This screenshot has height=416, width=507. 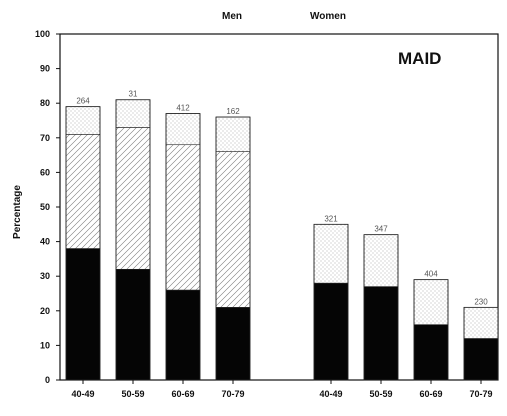 What do you see at coordinates (45, 138) in the screenshot?
I see `y-tick-label: 70` at bounding box center [45, 138].